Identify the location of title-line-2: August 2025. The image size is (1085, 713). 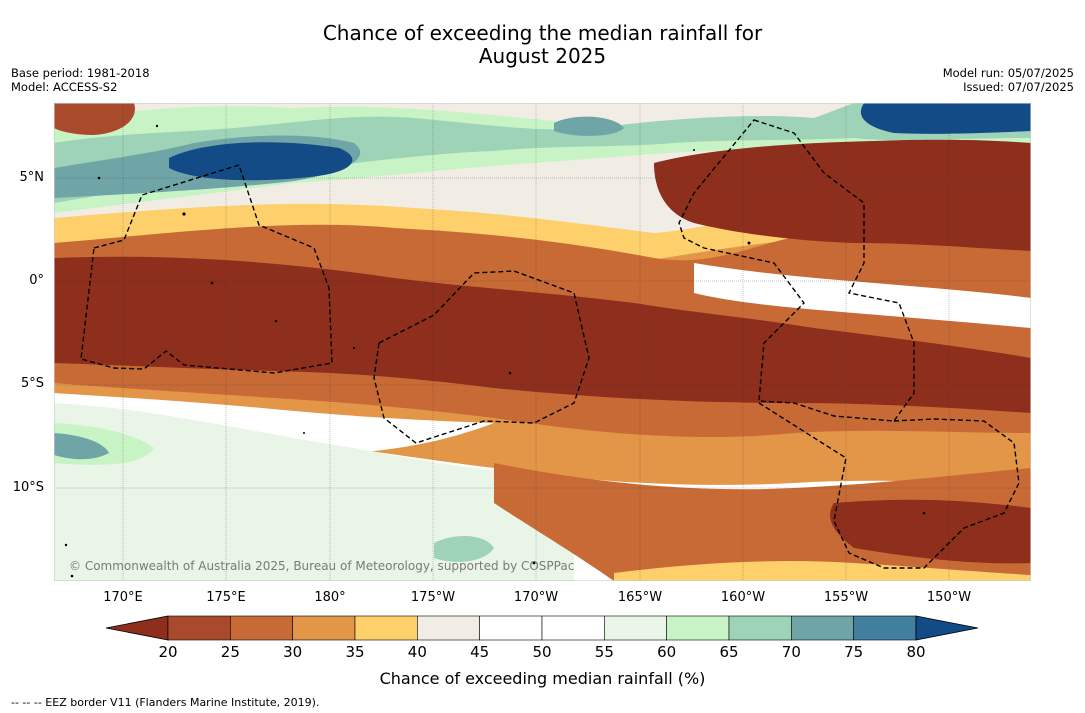
(542, 56).